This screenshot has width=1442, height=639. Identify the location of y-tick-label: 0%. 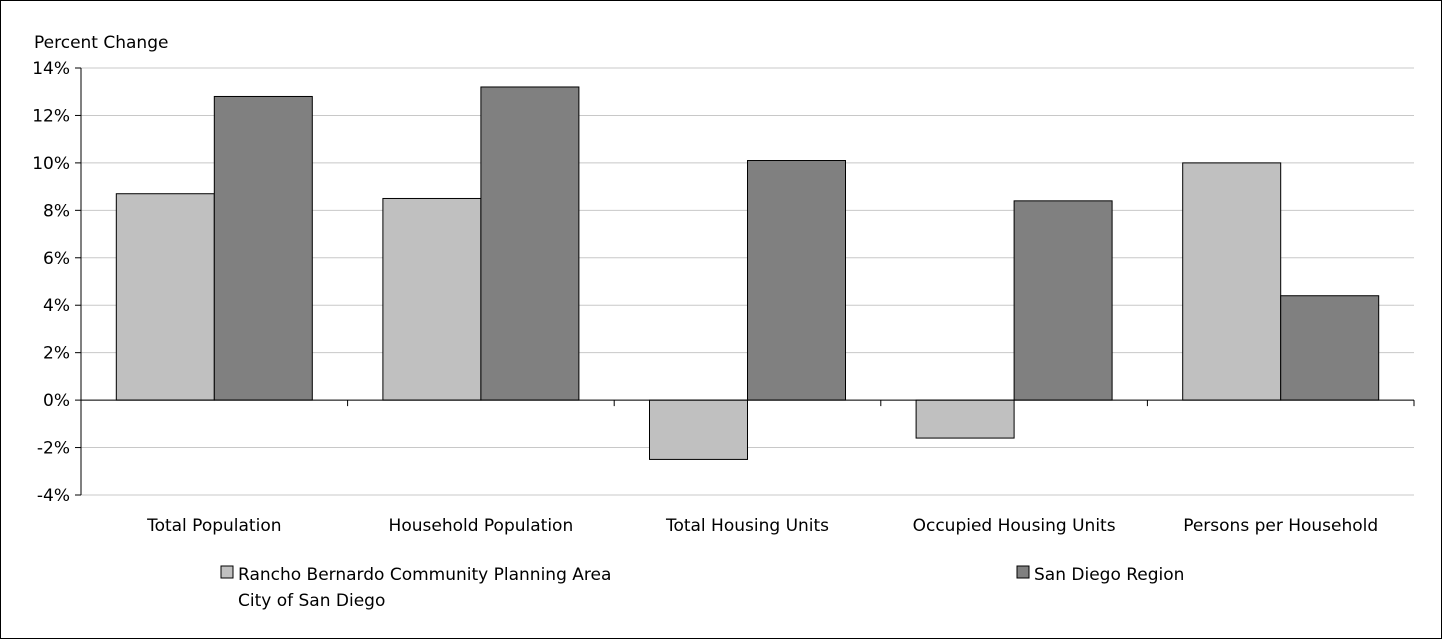
(56, 401).